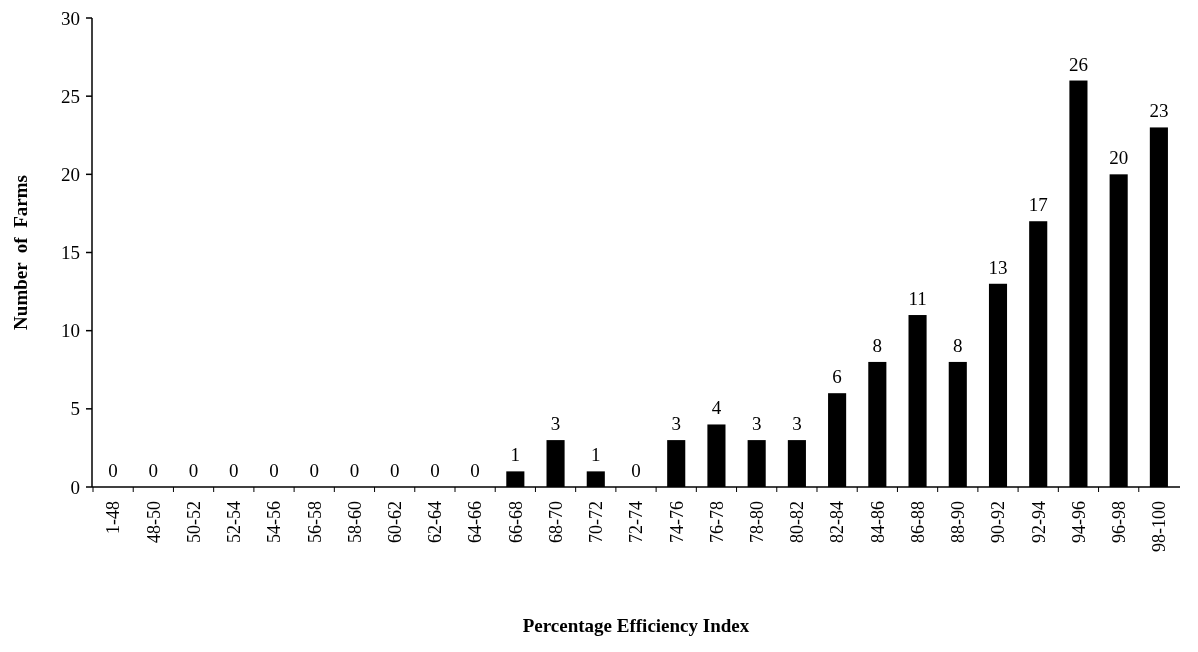 Image resolution: width=1198 pixels, height=652 pixels. I want to click on y-tick-label: 15, so click(70, 253).